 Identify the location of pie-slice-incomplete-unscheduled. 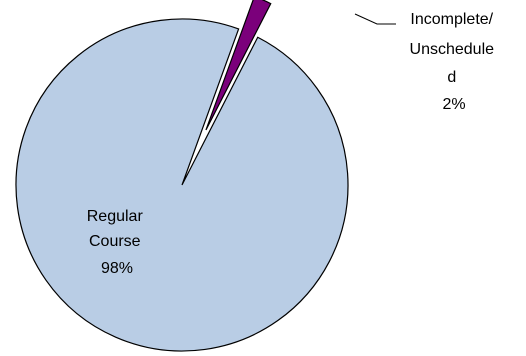
(238, 65).